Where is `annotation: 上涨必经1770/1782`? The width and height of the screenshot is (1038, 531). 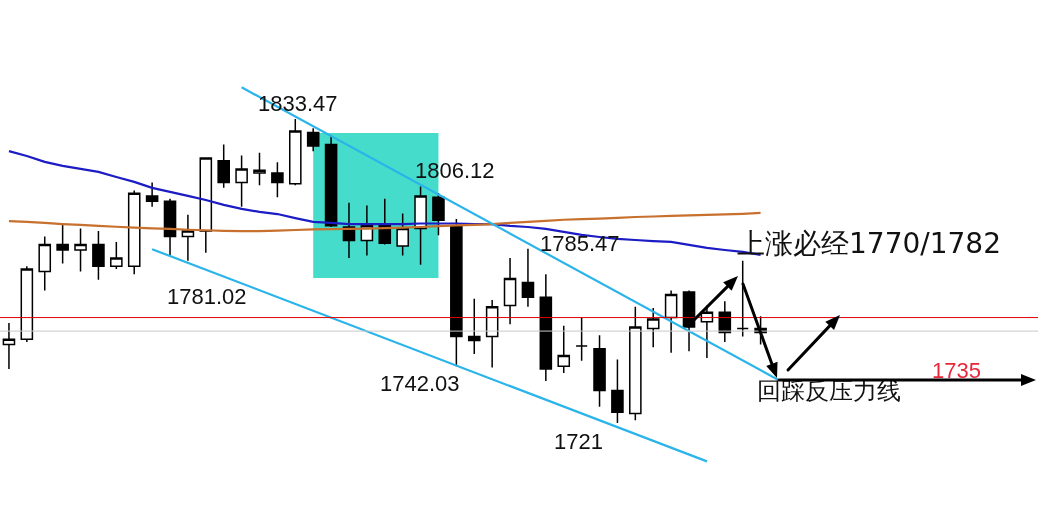 annotation: 上涨必经1770/1782 is located at coordinates (869, 243).